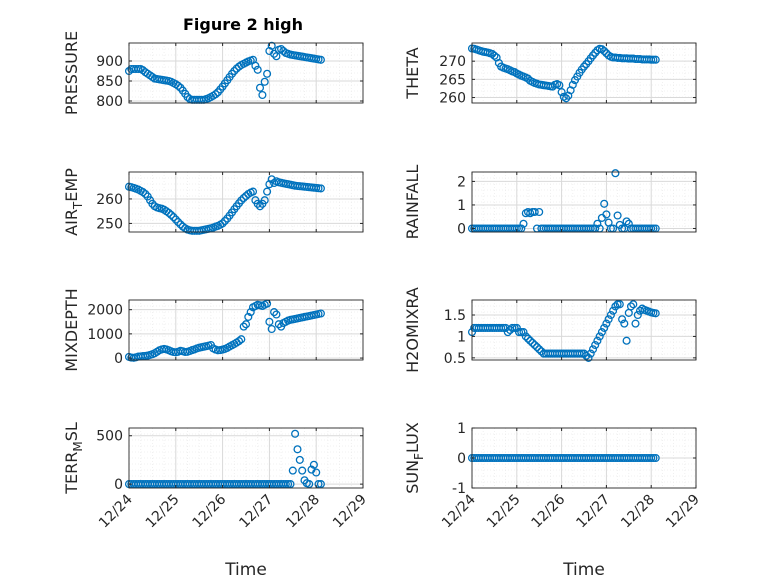 The height and width of the screenshot is (583, 778). Describe the element at coordinates (350, 512) in the screenshot. I see `x-tick-label: 12/29` at that location.